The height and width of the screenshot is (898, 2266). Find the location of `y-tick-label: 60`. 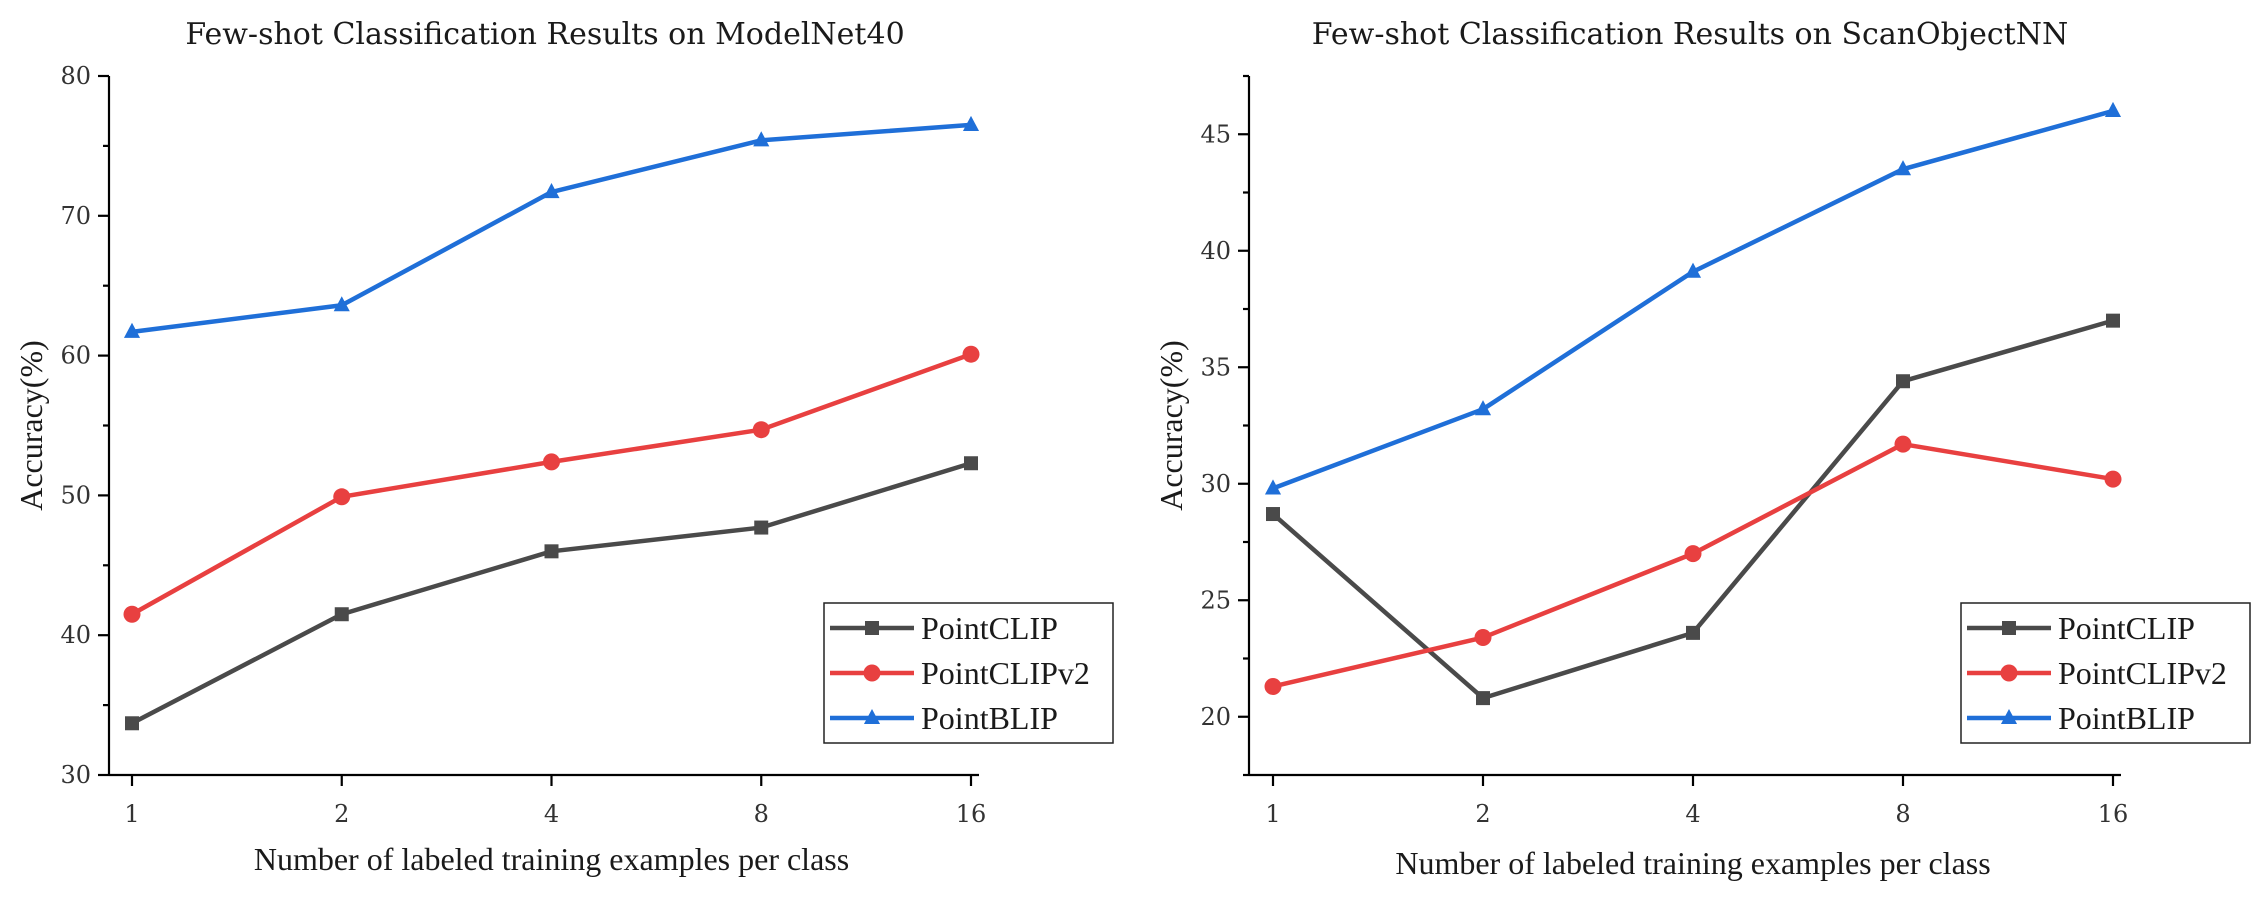

y-tick-label: 60 is located at coordinates (75, 356).